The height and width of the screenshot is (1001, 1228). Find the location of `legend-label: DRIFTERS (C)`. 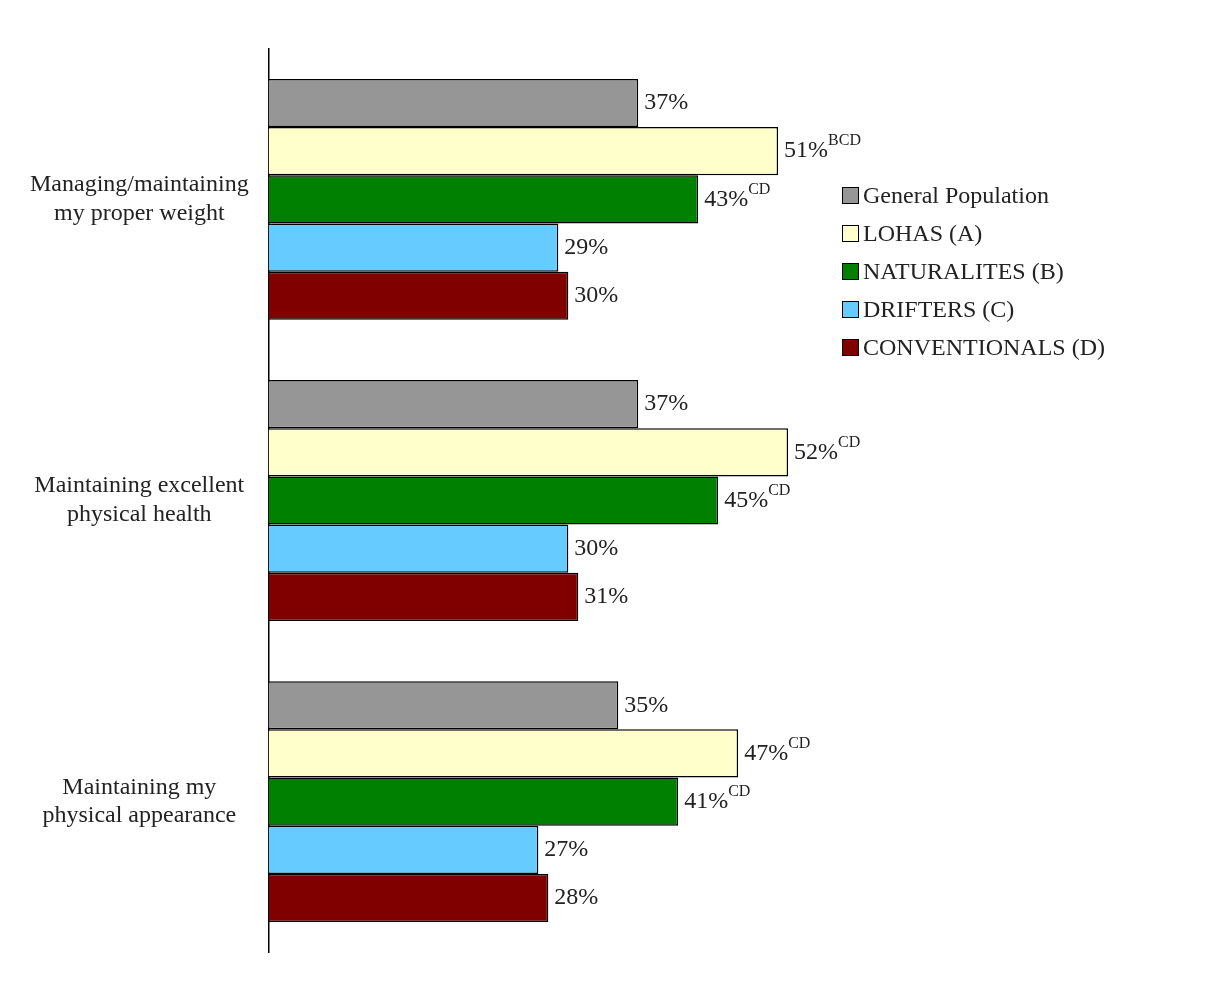

legend-label: DRIFTERS (C) is located at coordinates (939, 309).